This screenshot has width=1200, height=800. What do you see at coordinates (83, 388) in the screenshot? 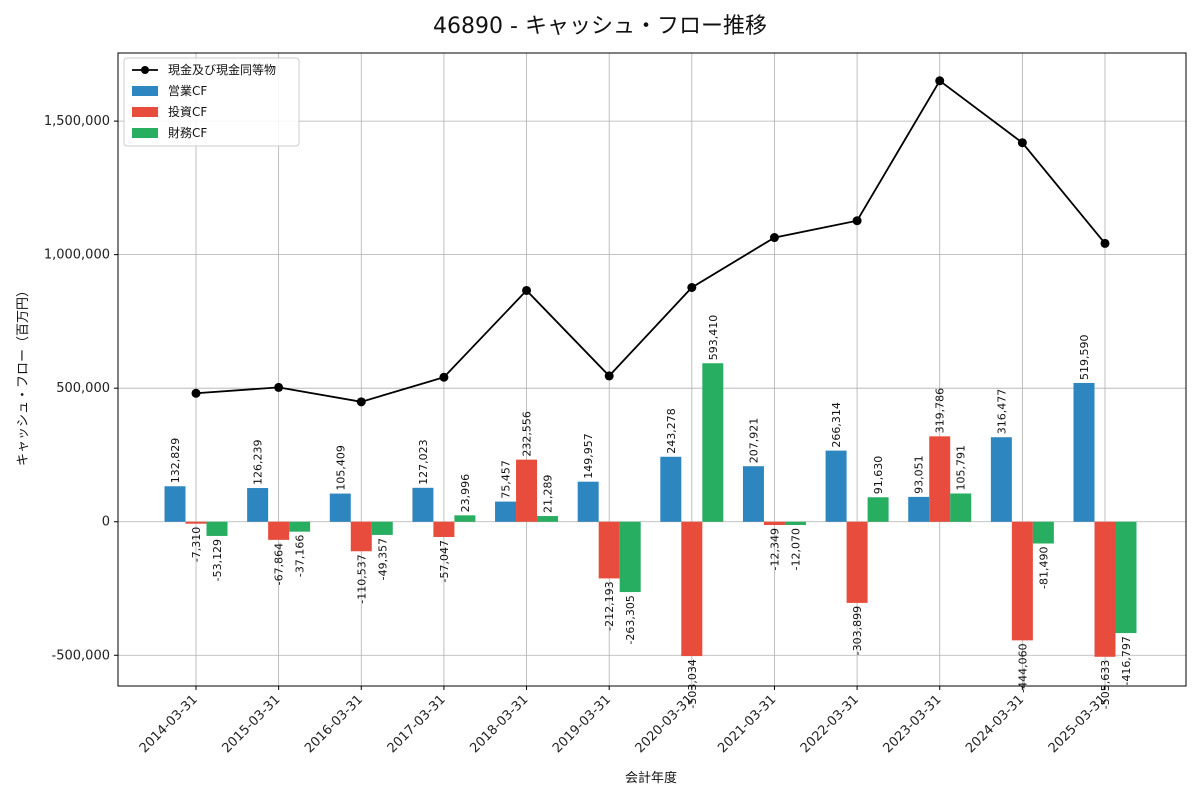
I see `y-tick-label: 500,000` at bounding box center [83, 388].